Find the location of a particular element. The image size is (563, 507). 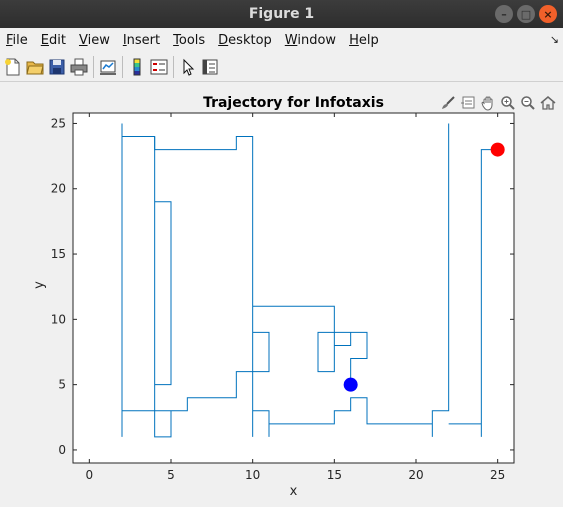

zoom-out-icon is located at coordinates (527, 103).